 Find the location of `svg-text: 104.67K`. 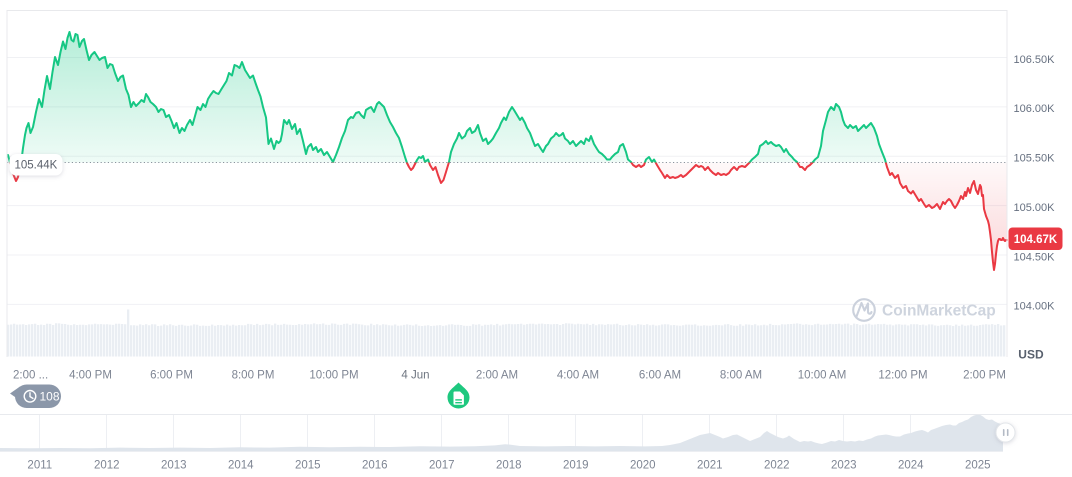

svg-text: 104.67K is located at coordinates (1036, 240).